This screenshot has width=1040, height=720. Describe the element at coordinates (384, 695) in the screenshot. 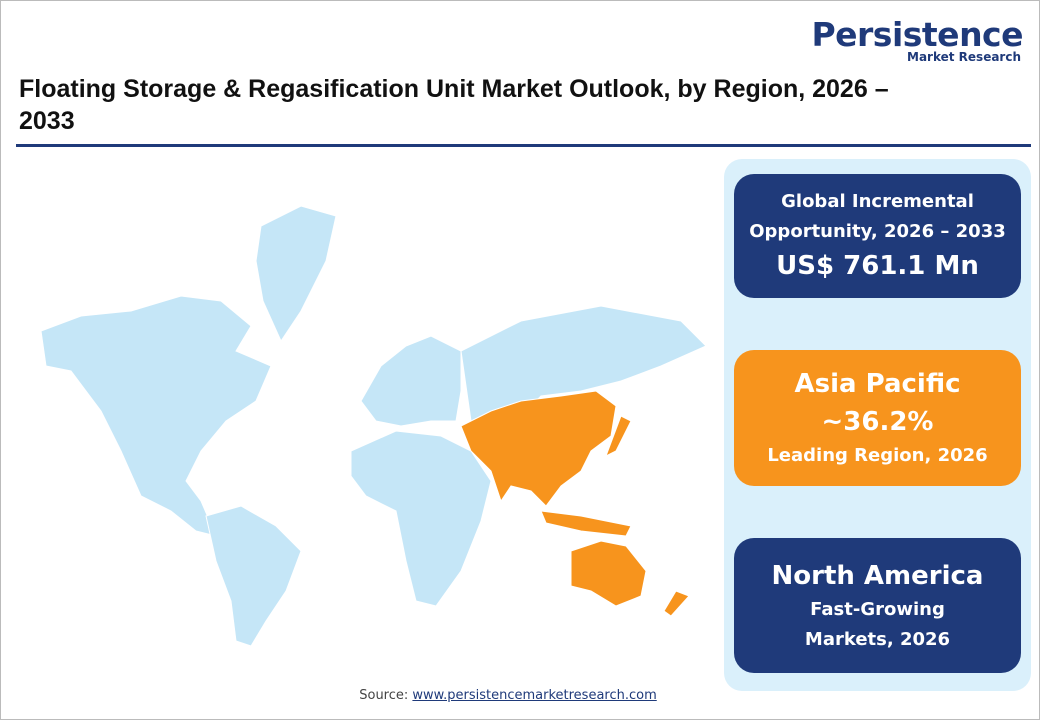

I see `source-label: Source:` at that location.